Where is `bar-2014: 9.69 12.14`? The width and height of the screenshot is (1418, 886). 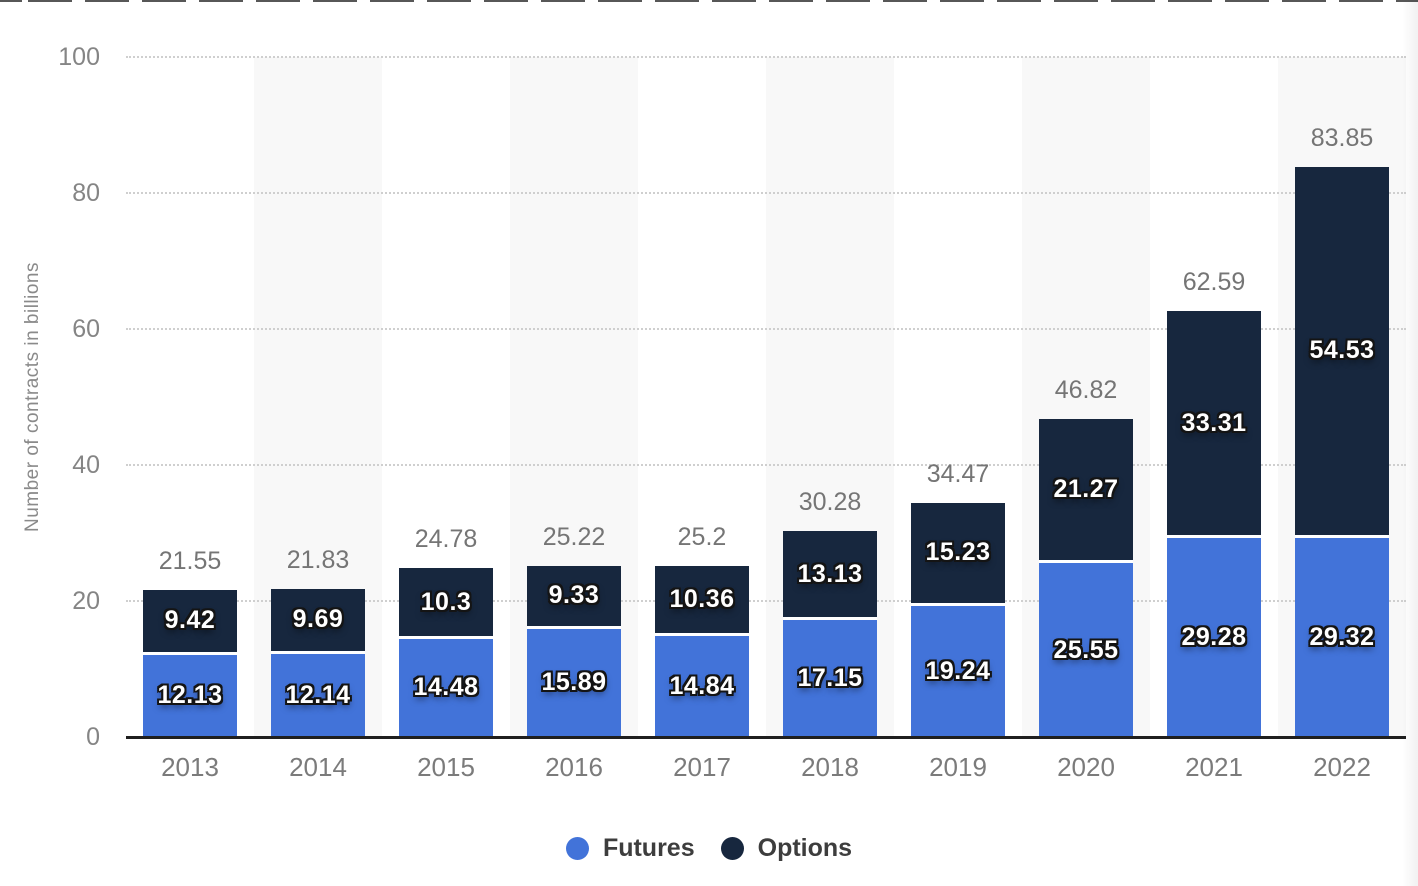 bar-2014: 9.69 12.14 is located at coordinates (318, 662).